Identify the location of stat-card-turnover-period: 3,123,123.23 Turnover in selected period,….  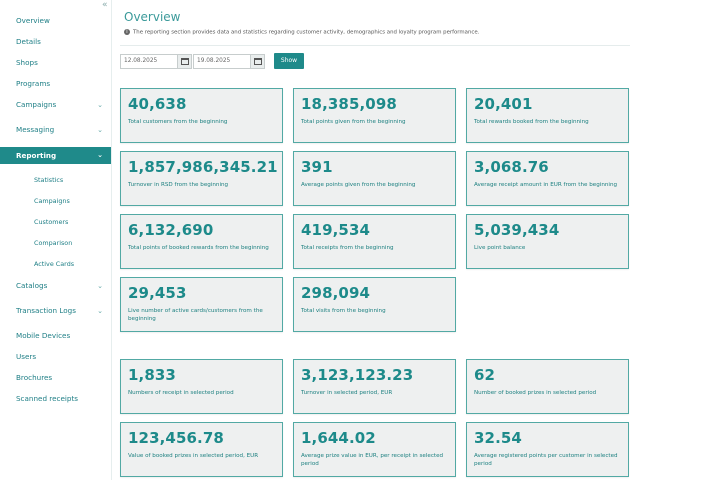
(374, 386).